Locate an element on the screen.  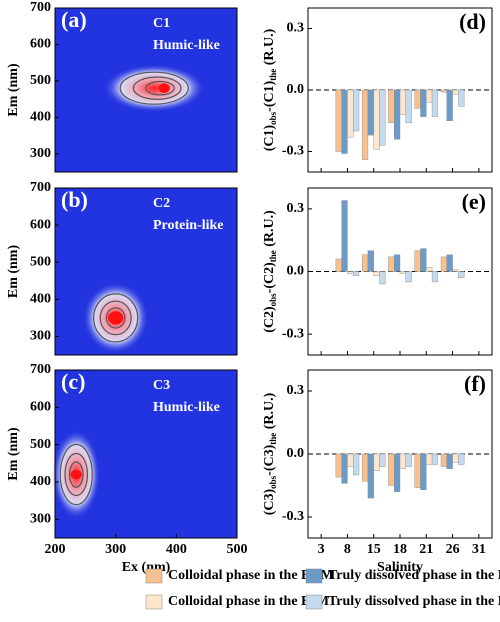
panel-label: (f) is located at coordinates (475, 383).